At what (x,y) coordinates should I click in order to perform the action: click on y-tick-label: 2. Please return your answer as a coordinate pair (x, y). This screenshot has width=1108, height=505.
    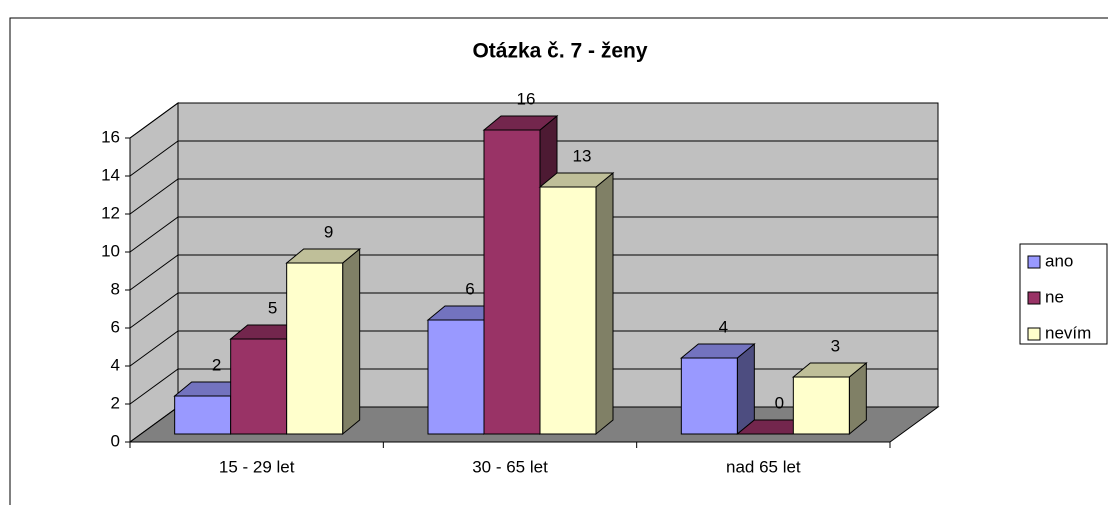
    Looking at the image, I should click on (115, 402).